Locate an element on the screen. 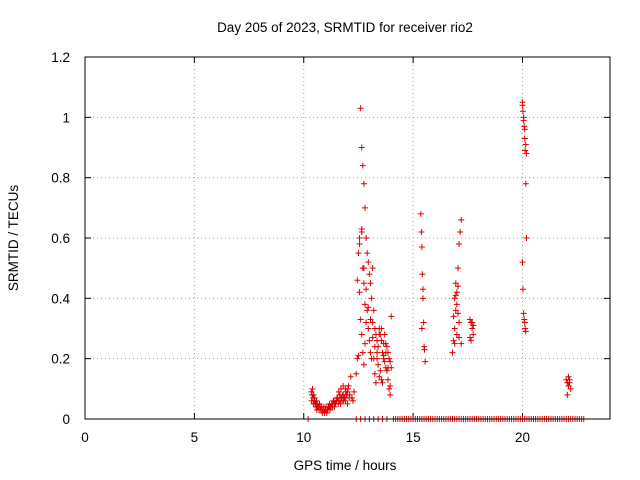  x-tick-label: 5 is located at coordinates (195, 437).